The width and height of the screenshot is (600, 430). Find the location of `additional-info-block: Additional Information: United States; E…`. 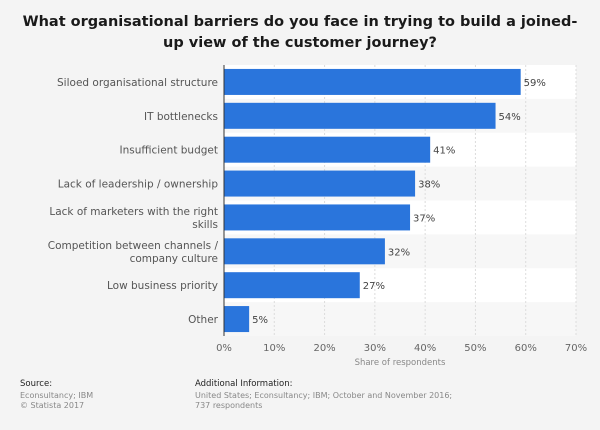

additional-info-block: Additional Information: United States; E… is located at coordinates (323, 395).